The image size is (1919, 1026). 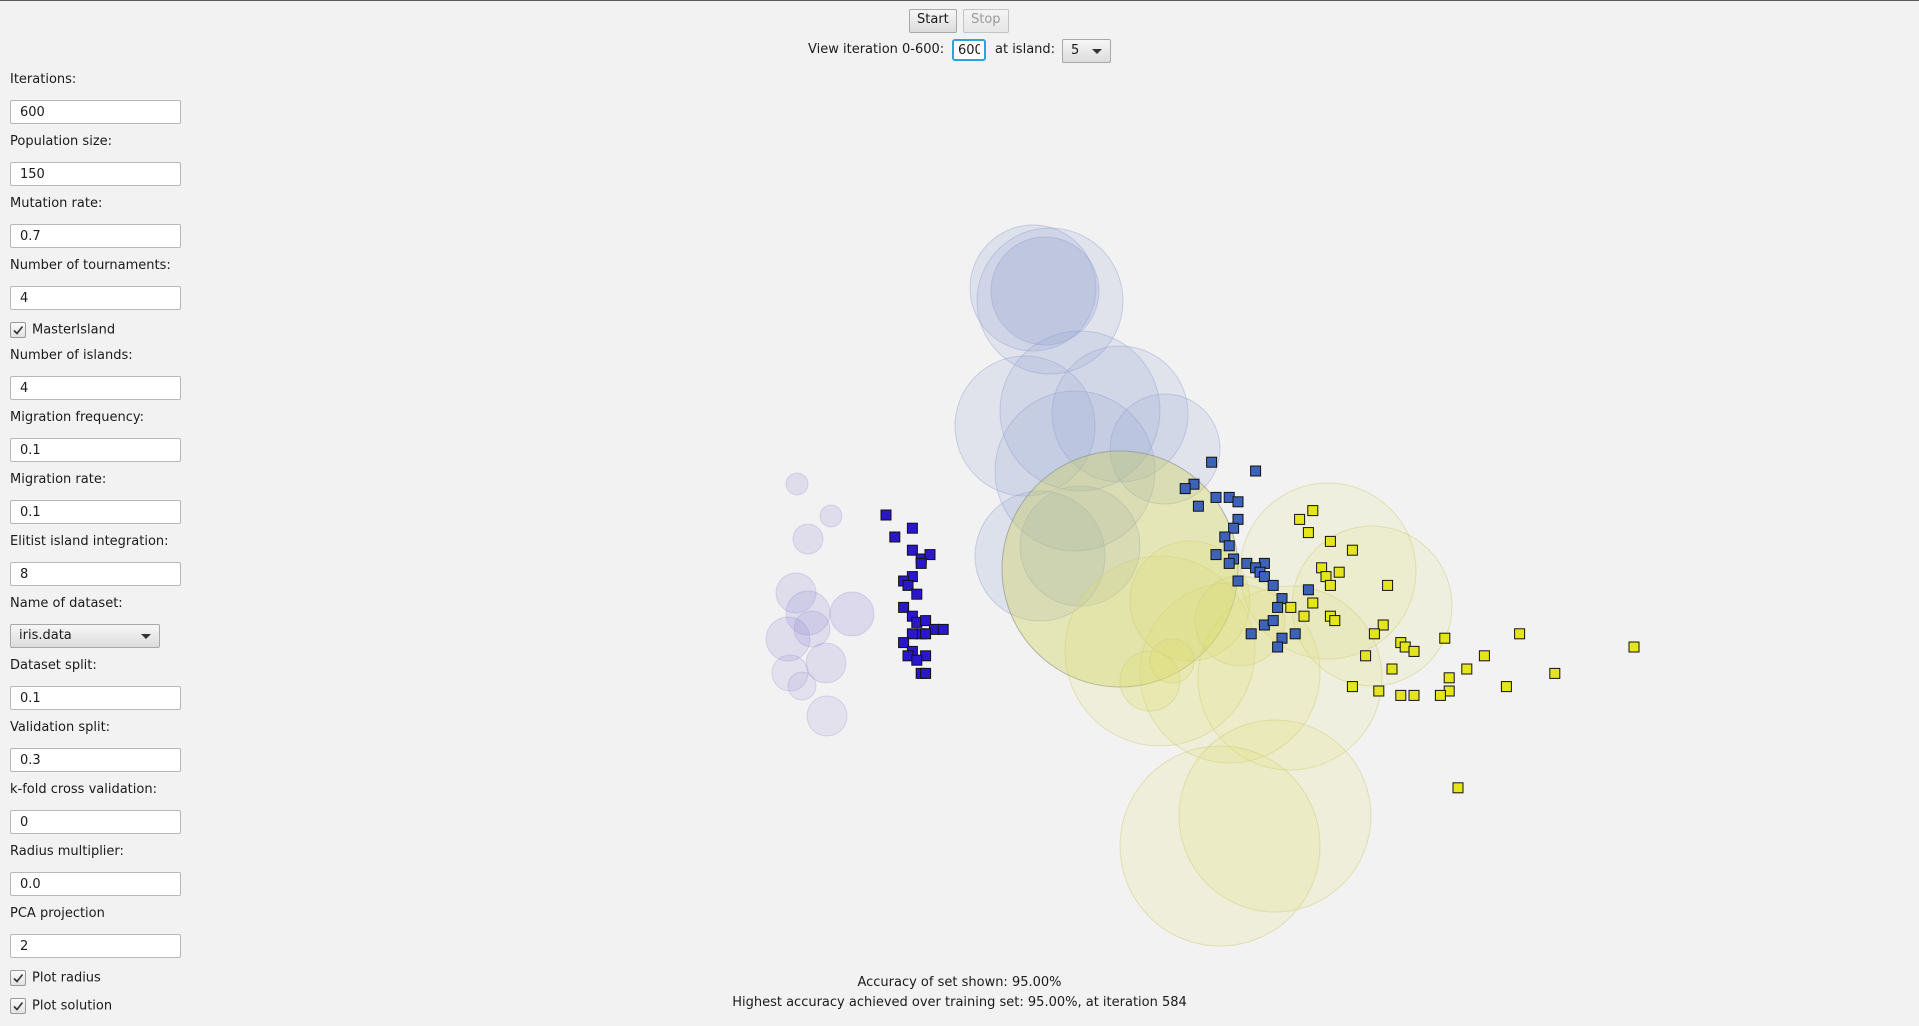 I want to click on stop-button: Stop, so click(x=986, y=21).